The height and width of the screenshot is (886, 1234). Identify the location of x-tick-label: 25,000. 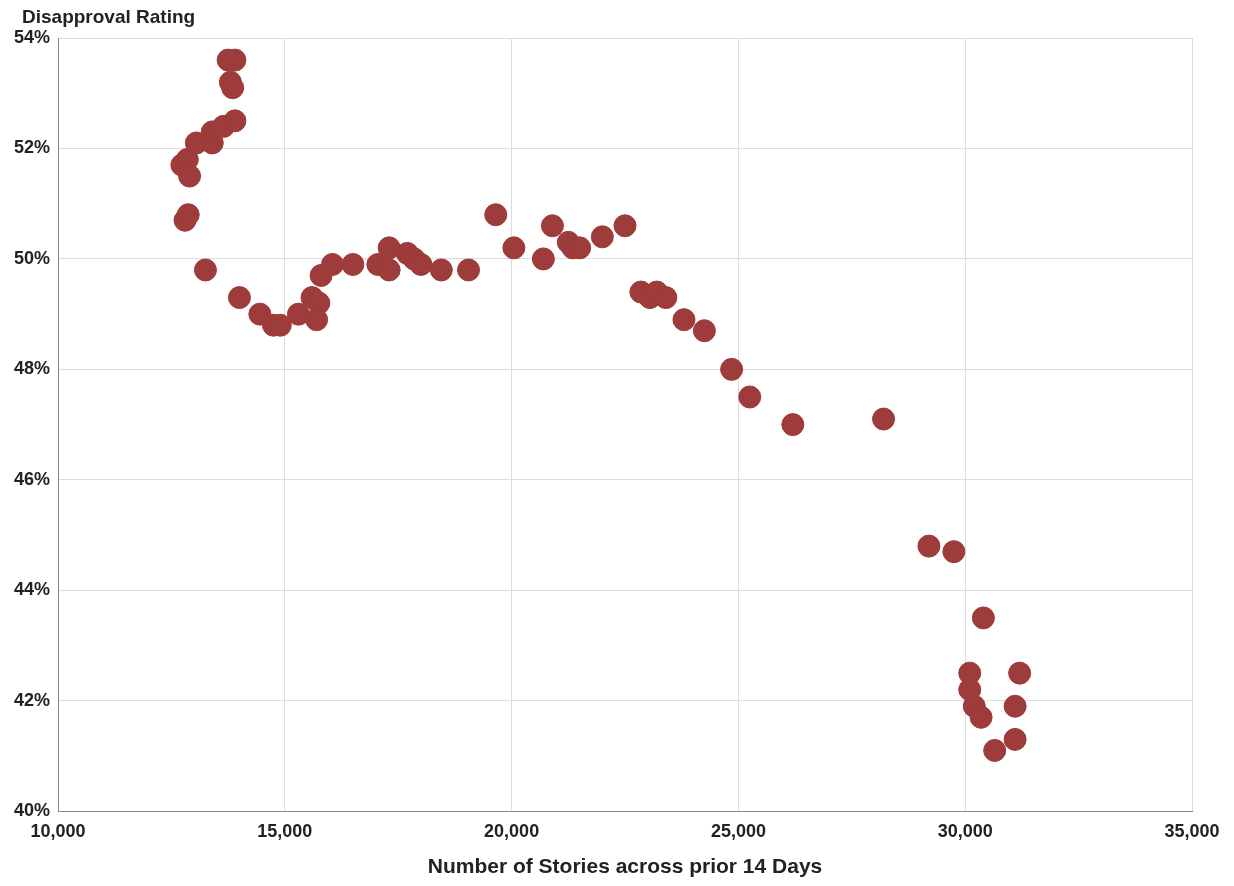
(738, 830).